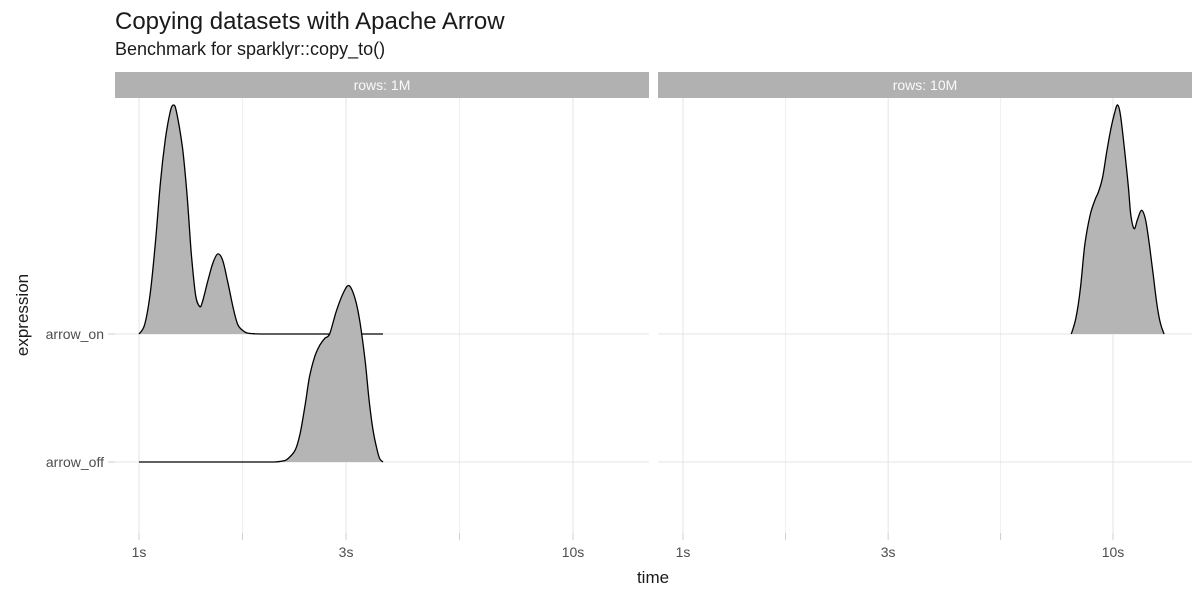  I want to click on chart-subtitle: Benchmark for sparklyr::copy_to(), so click(250, 49).